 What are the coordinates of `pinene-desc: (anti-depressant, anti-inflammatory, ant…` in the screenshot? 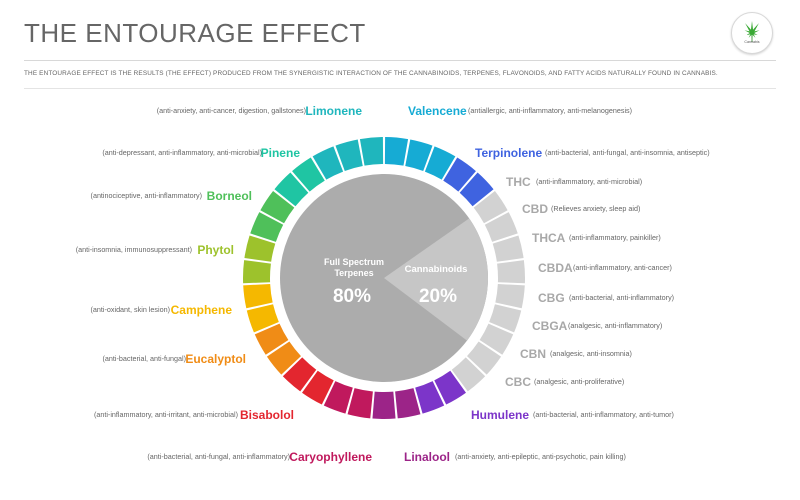 It's located at (182, 152).